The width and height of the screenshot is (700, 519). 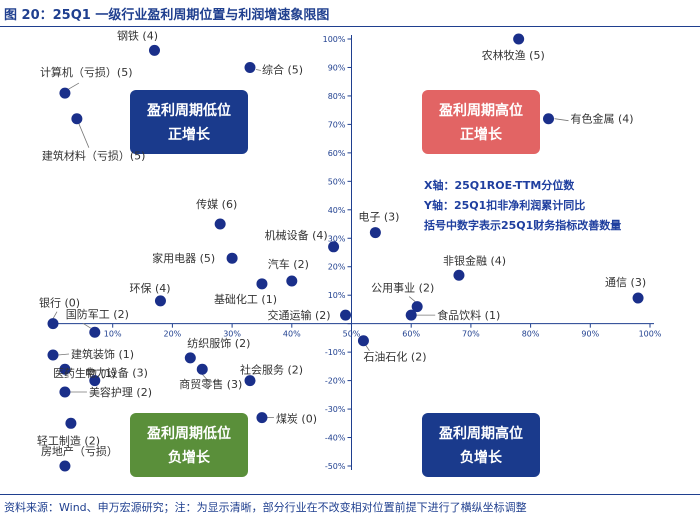 What do you see at coordinates (394, 357) in the screenshot?
I see `point-label: 石油石化 (2)` at bounding box center [394, 357].